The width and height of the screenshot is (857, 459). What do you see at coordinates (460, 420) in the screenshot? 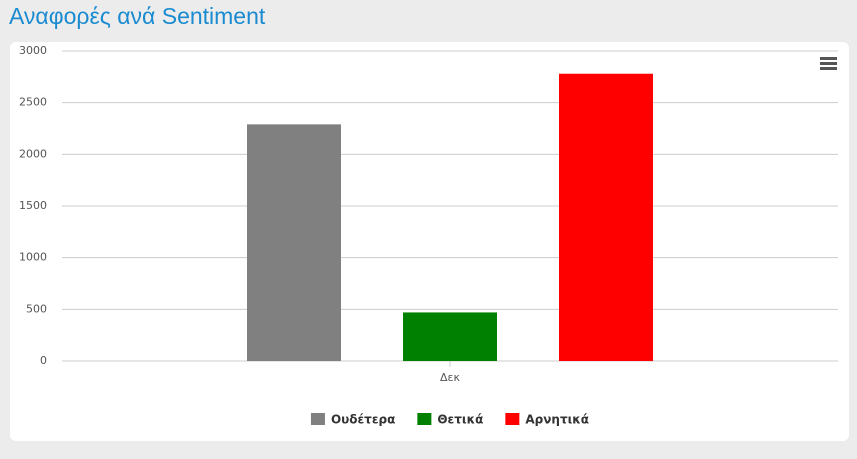
I see `legend-label: Θετικά` at bounding box center [460, 420].